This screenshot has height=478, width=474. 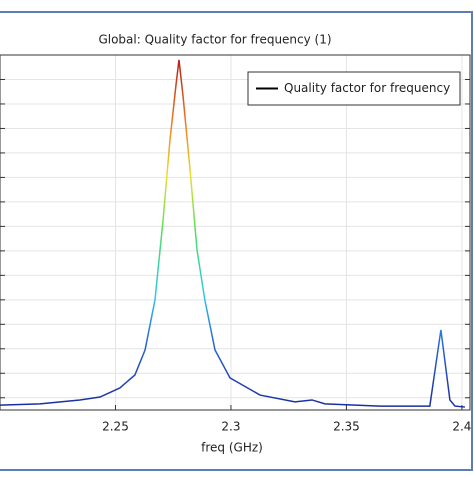 I want to click on legend-box, so click(x=354, y=88).